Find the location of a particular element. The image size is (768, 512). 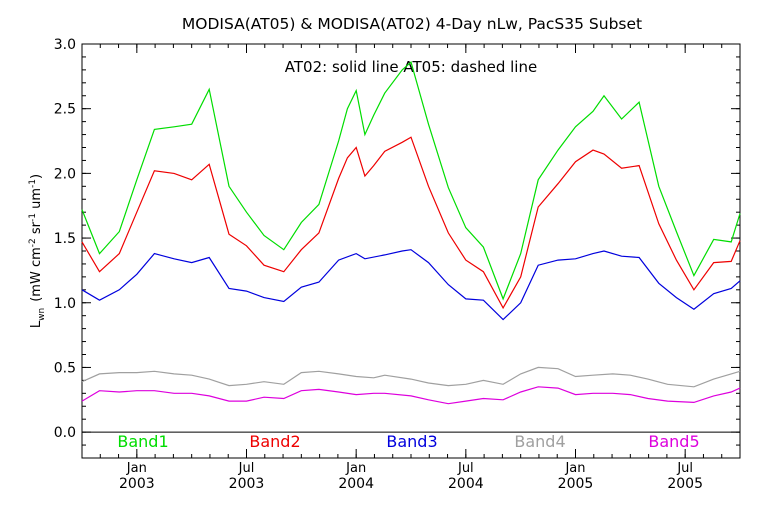

y-tick-label: 3.0 is located at coordinates (65, 45).